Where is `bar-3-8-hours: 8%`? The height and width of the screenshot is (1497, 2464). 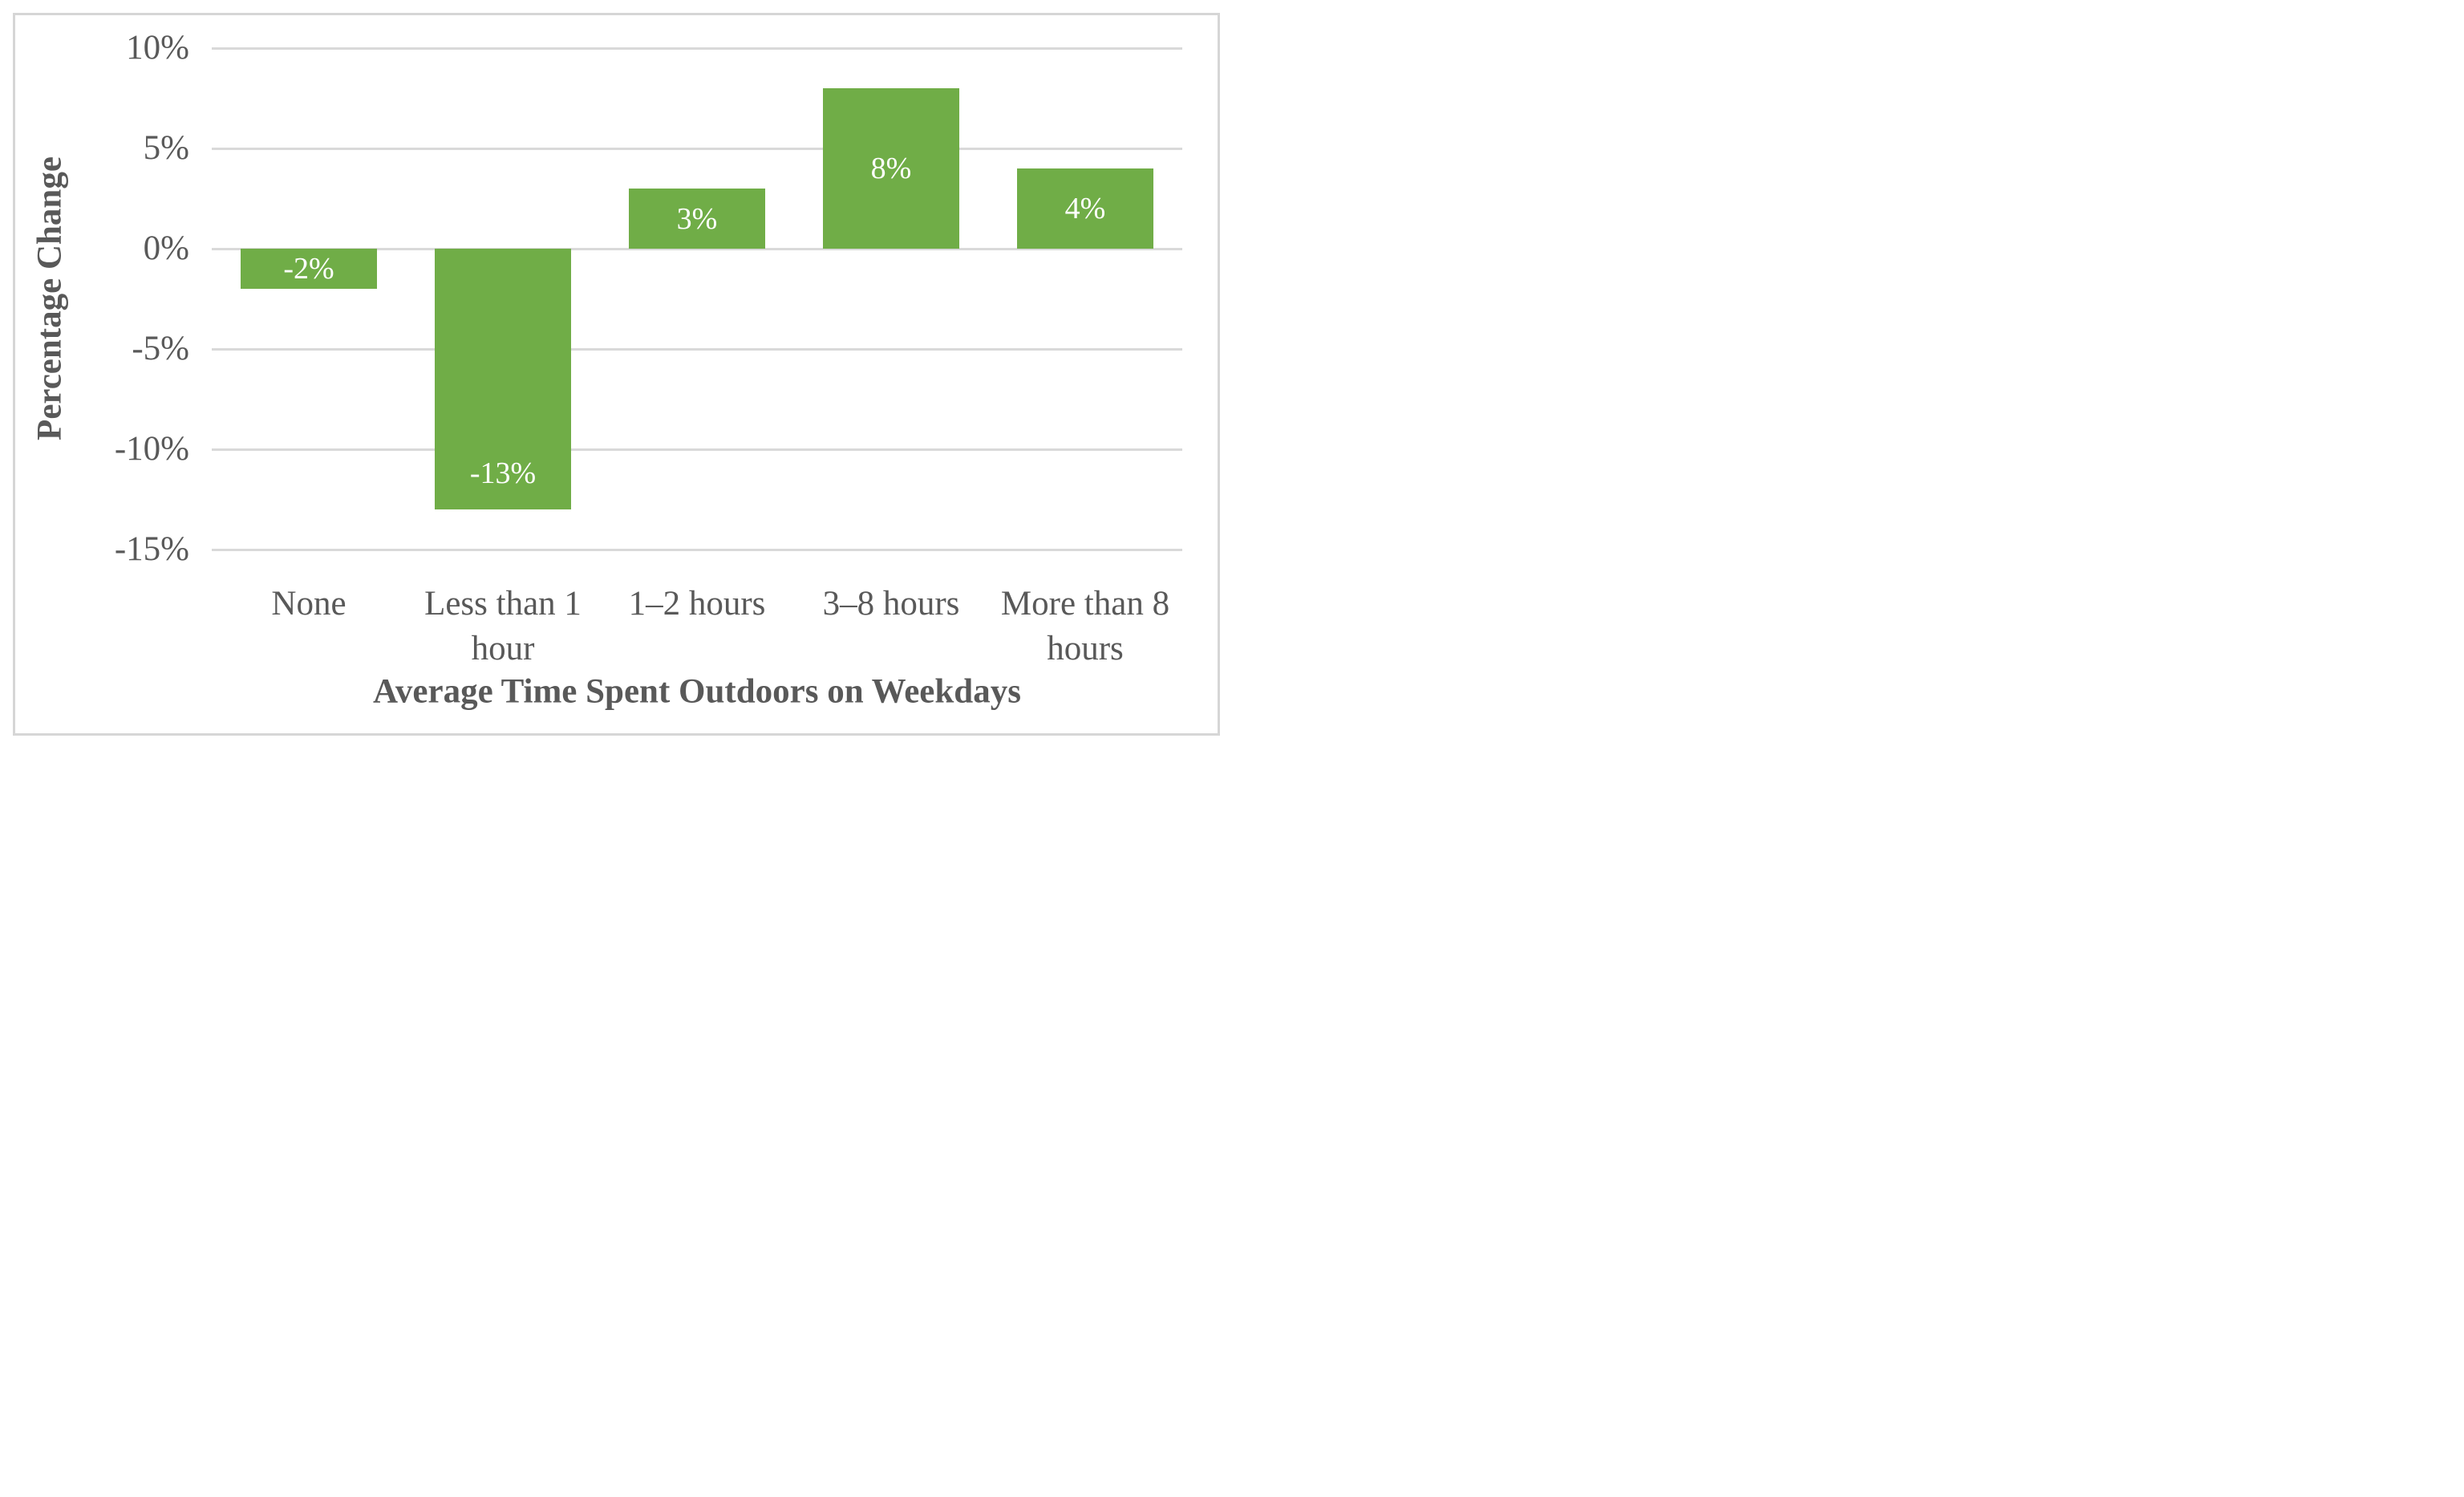
bar-3-8-hours: 8% is located at coordinates (891, 168).